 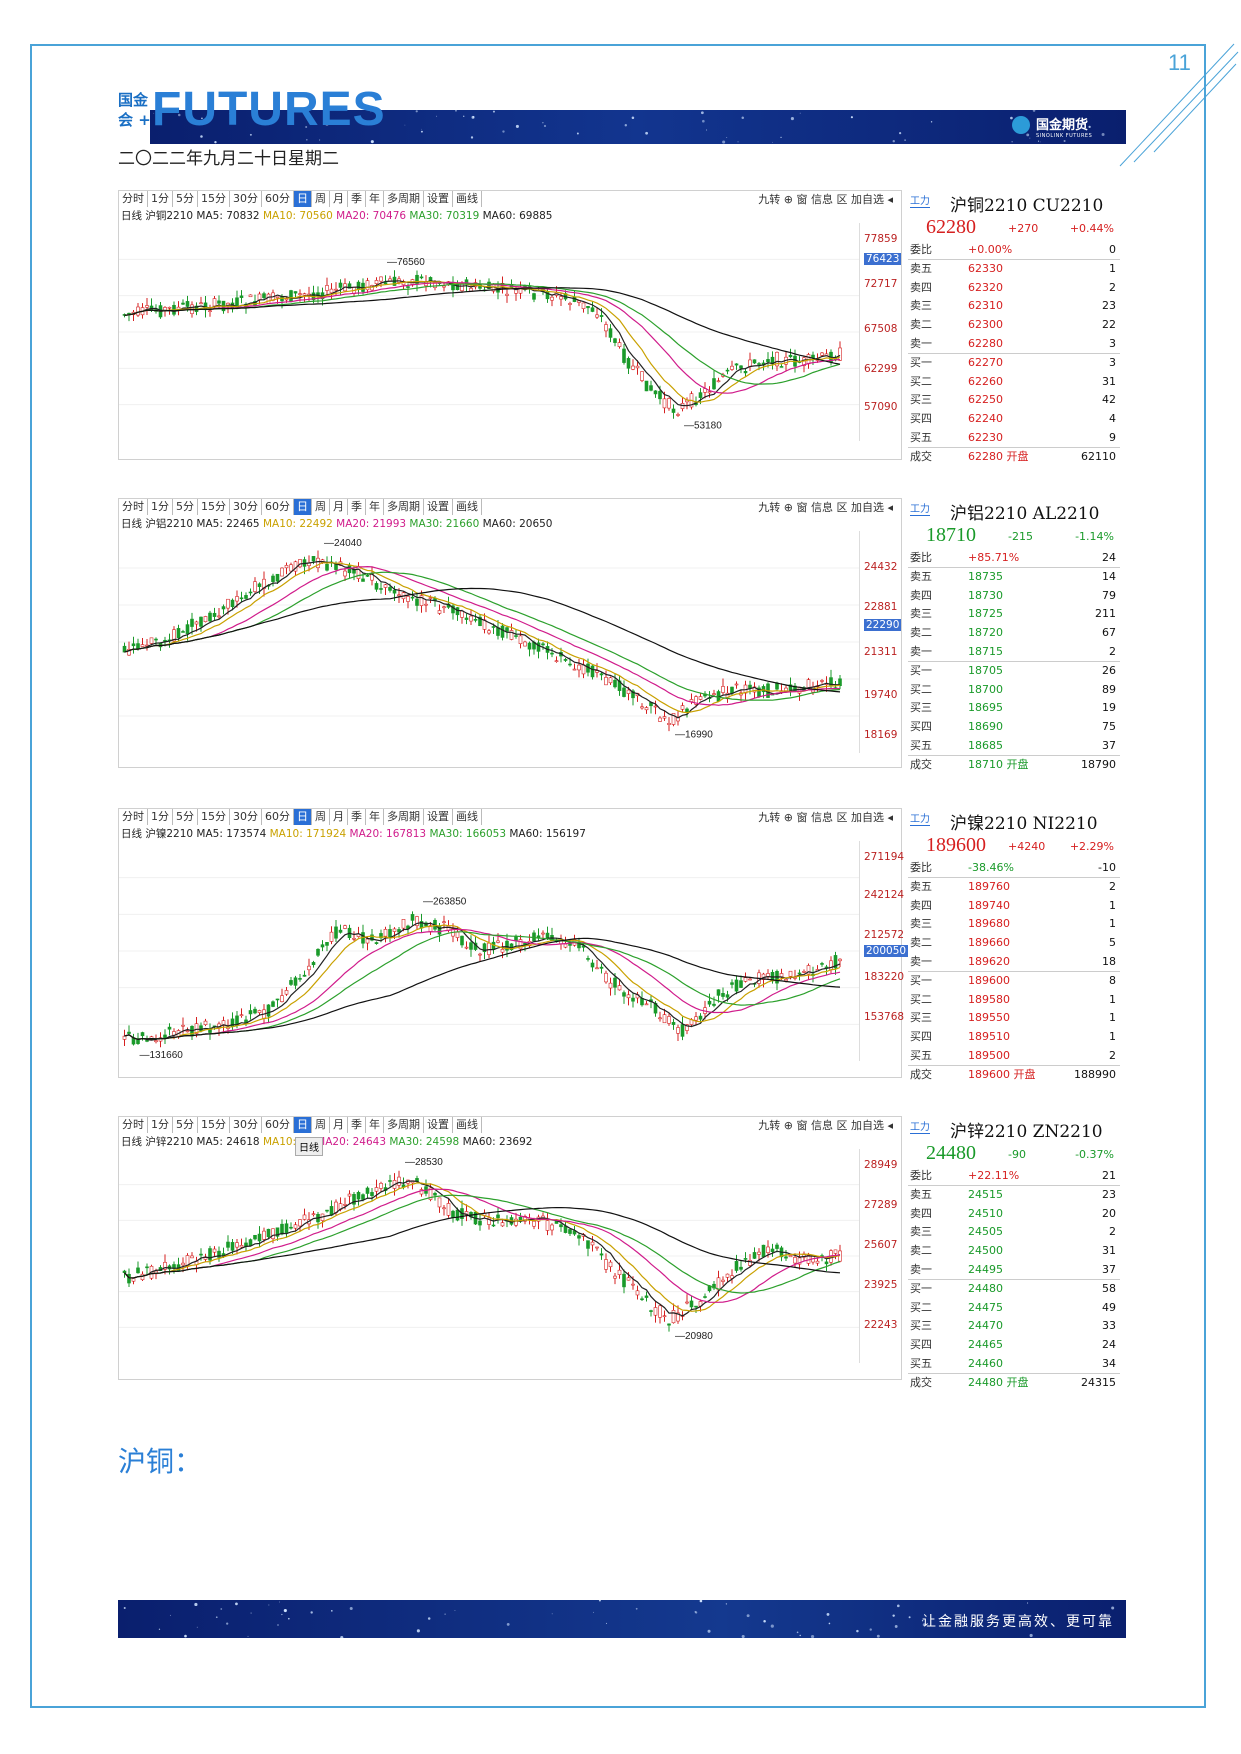 I want to click on candlestick-plot: —28530 —20980, so click(x=489, y=1256).